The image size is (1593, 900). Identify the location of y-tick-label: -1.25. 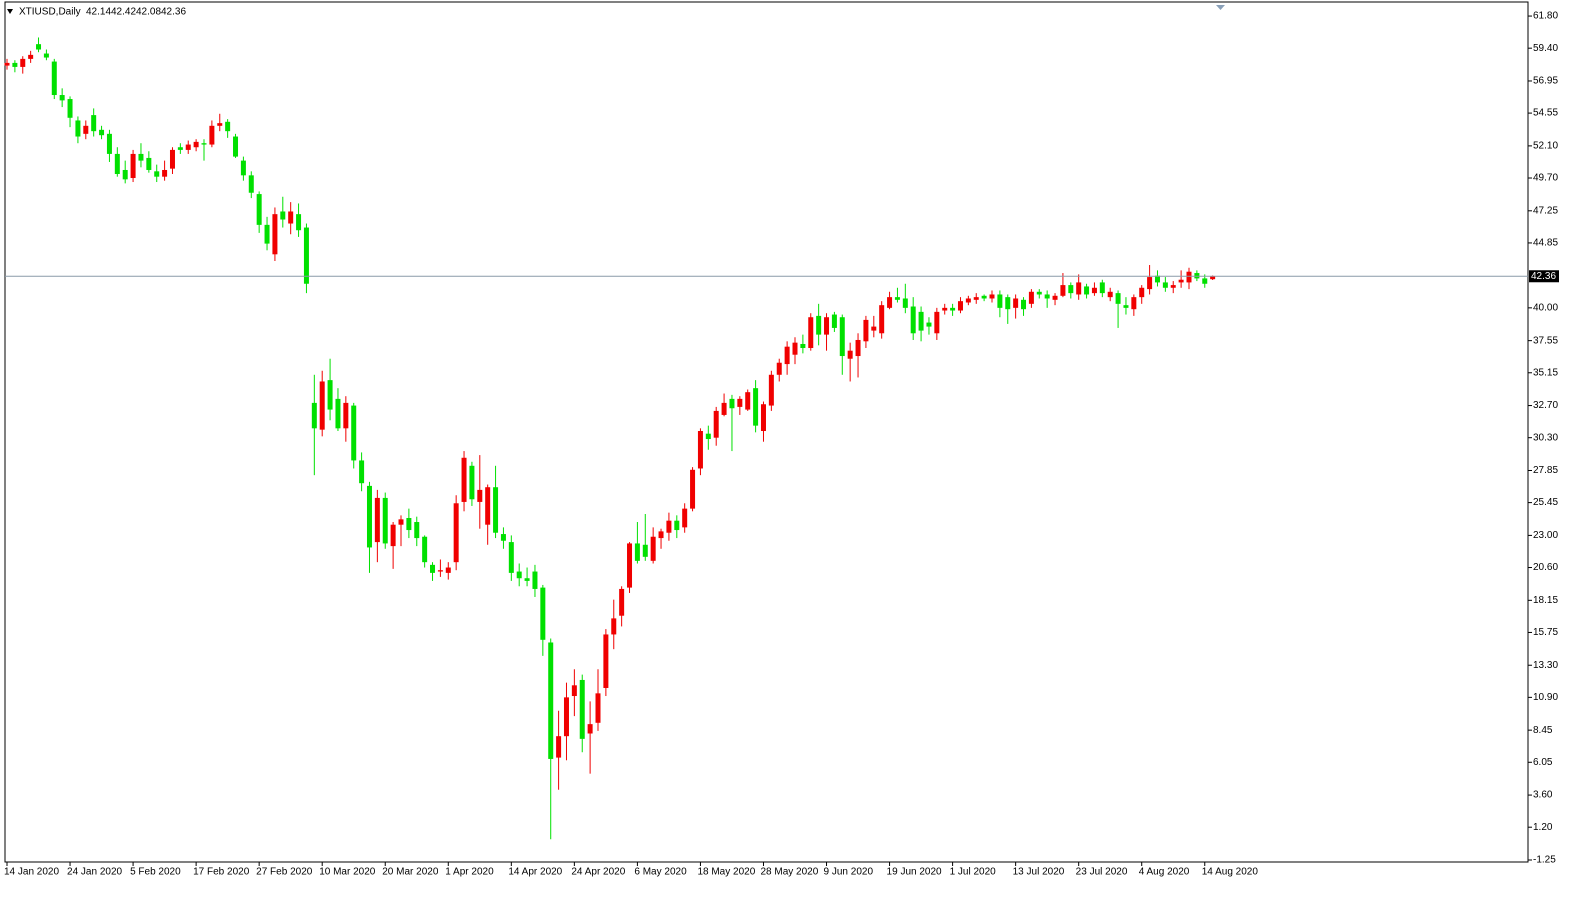
(1544, 860).